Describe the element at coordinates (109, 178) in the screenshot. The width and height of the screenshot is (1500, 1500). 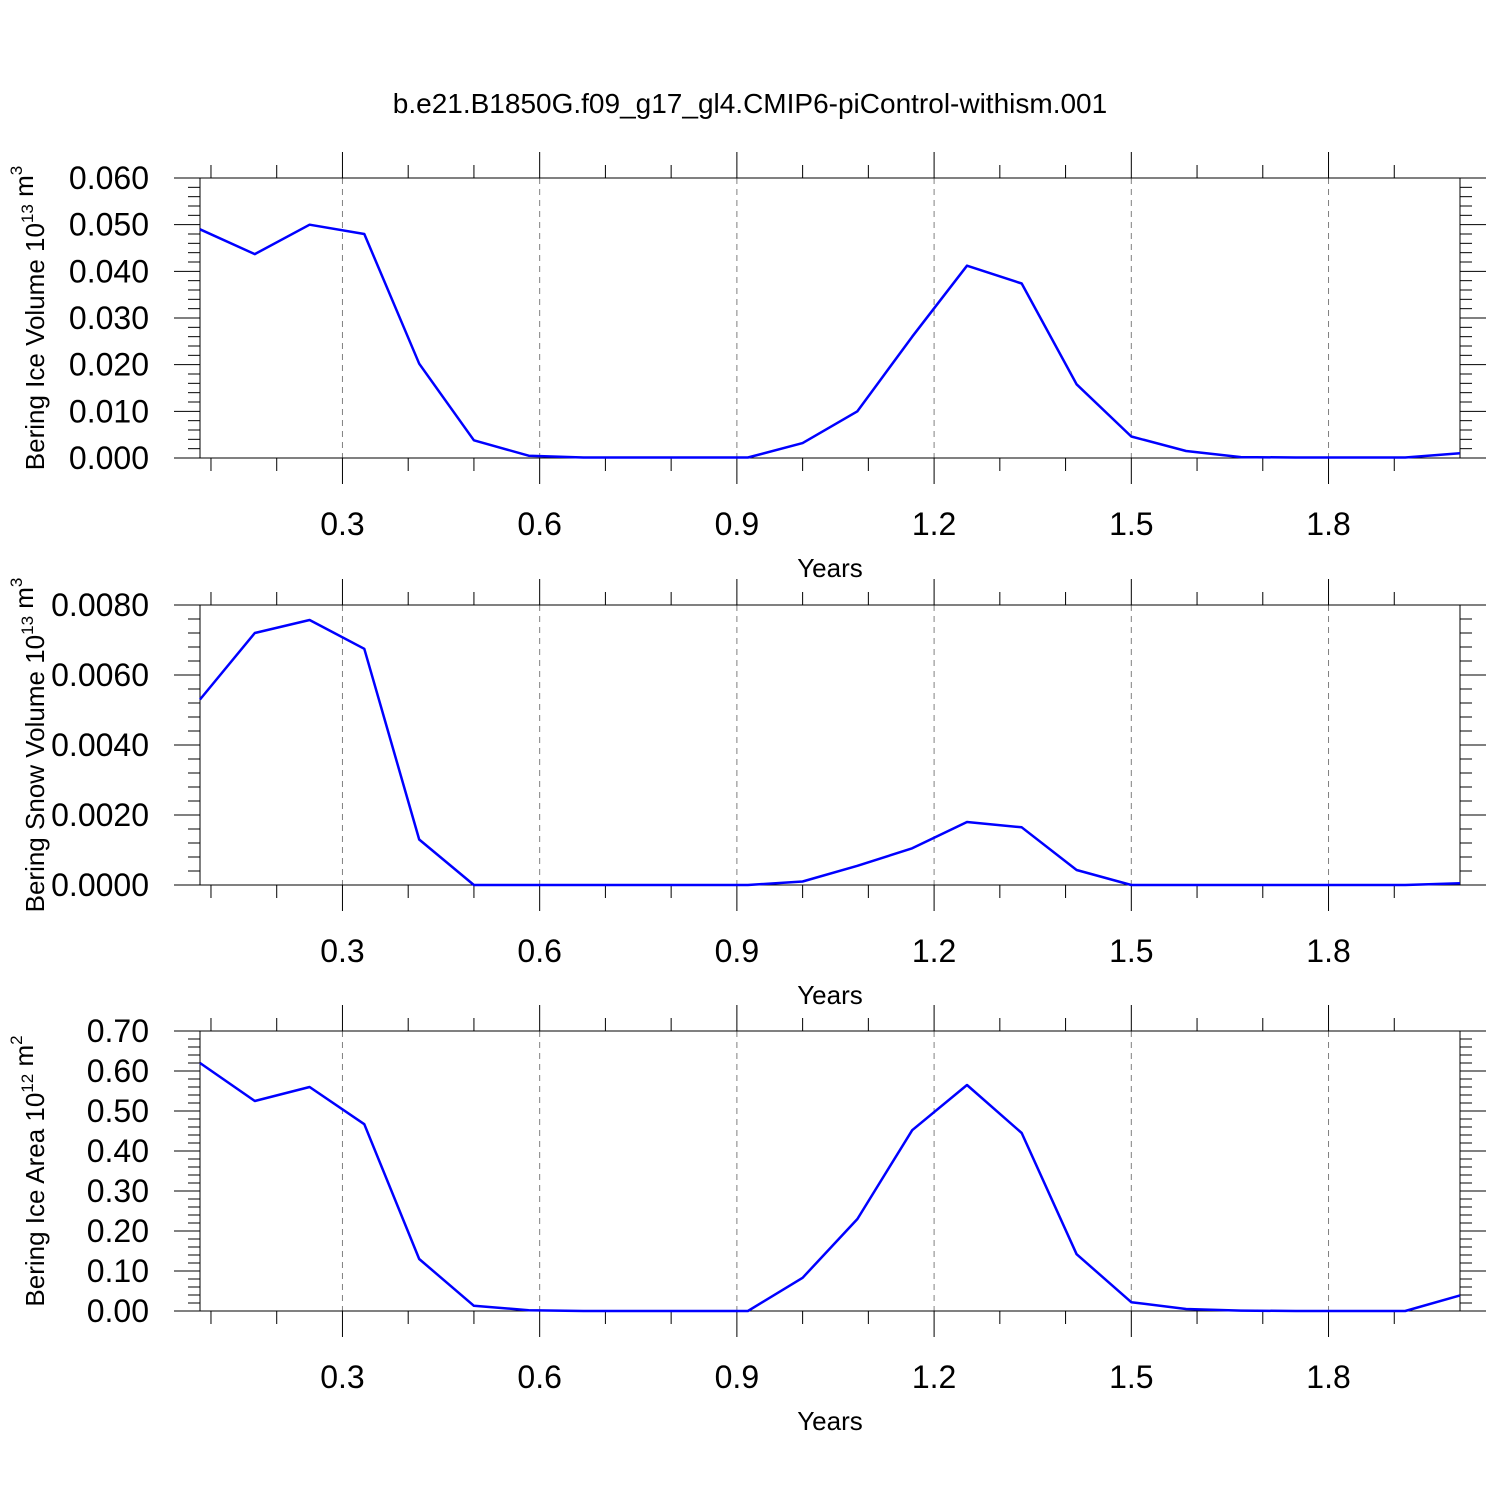
I see `y-tick-label: 0.060` at that location.